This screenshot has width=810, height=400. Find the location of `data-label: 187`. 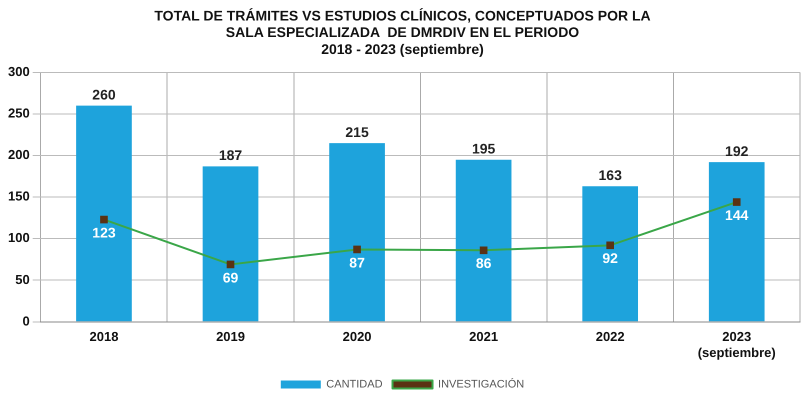

data-label: 187 is located at coordinates (230, 155).